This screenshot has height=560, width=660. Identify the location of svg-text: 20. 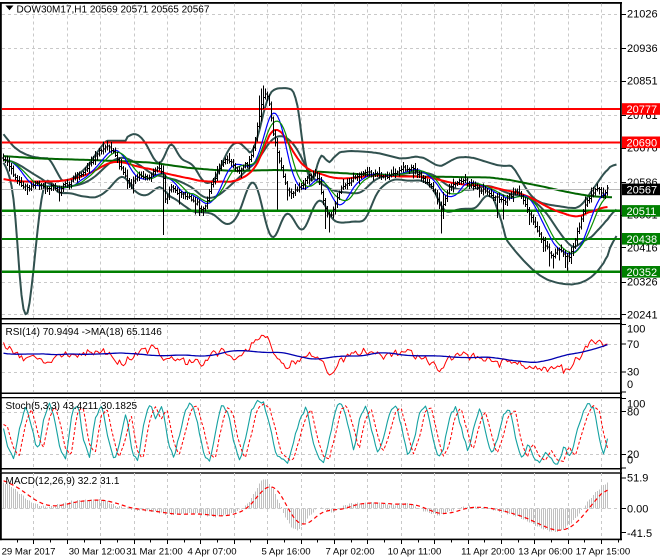
(633, 455).